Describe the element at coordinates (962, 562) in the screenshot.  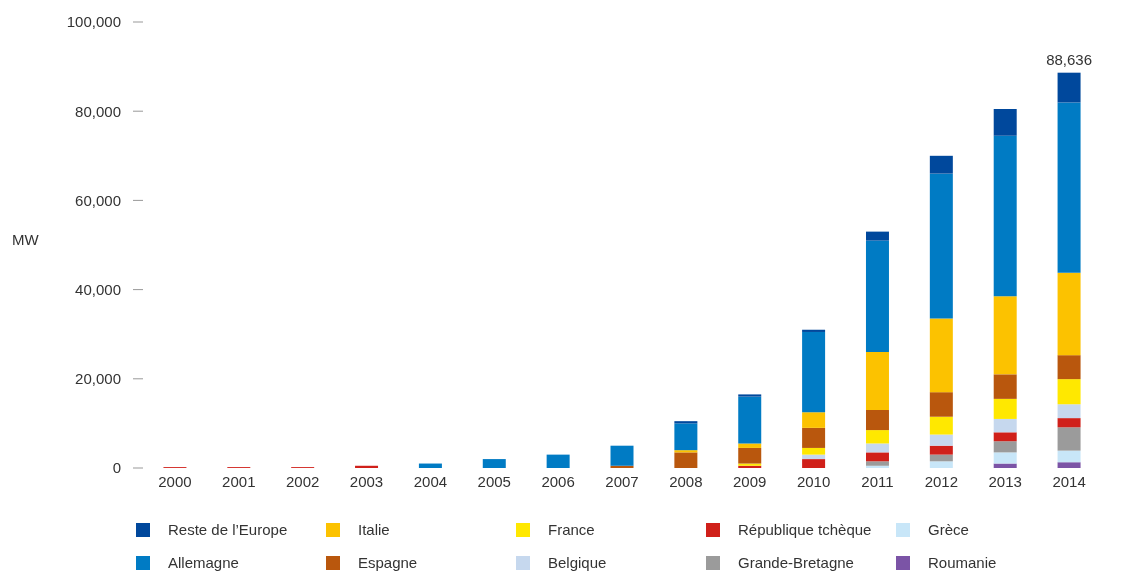
I see `legend-label: Roumanie` at that location.